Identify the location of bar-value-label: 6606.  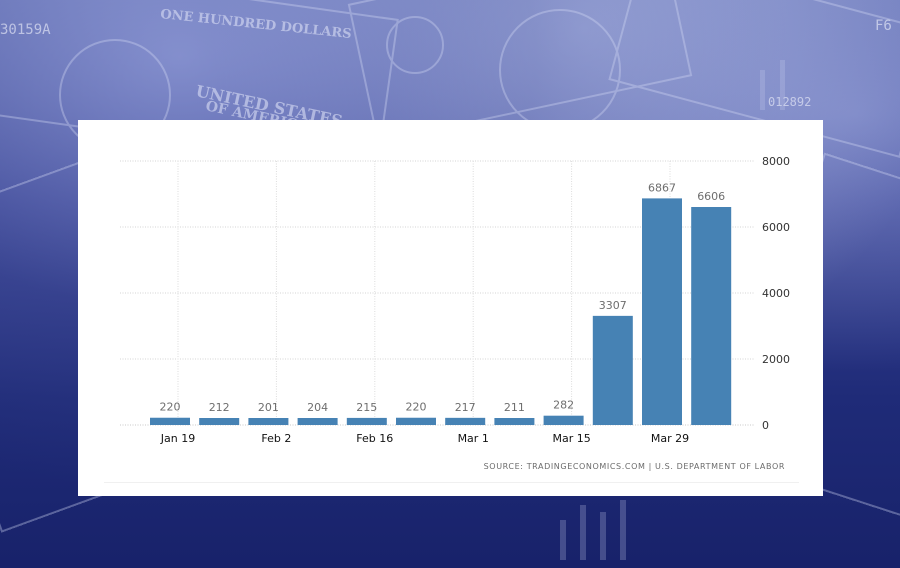
(711, 196).